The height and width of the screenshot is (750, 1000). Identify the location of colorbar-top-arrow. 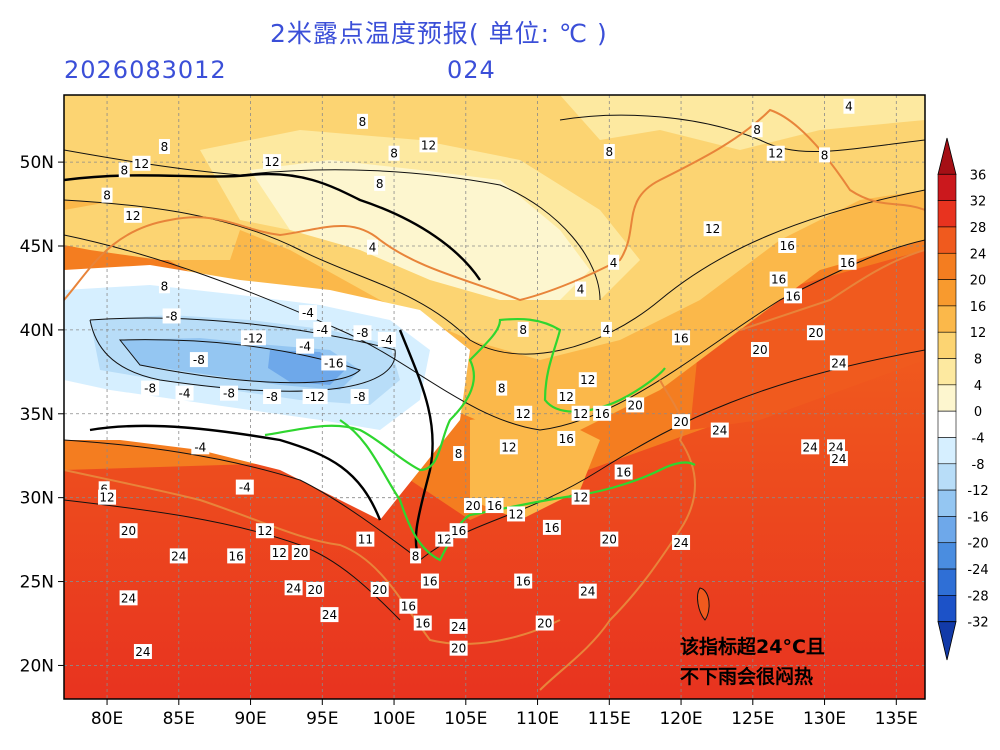
(947, 156).